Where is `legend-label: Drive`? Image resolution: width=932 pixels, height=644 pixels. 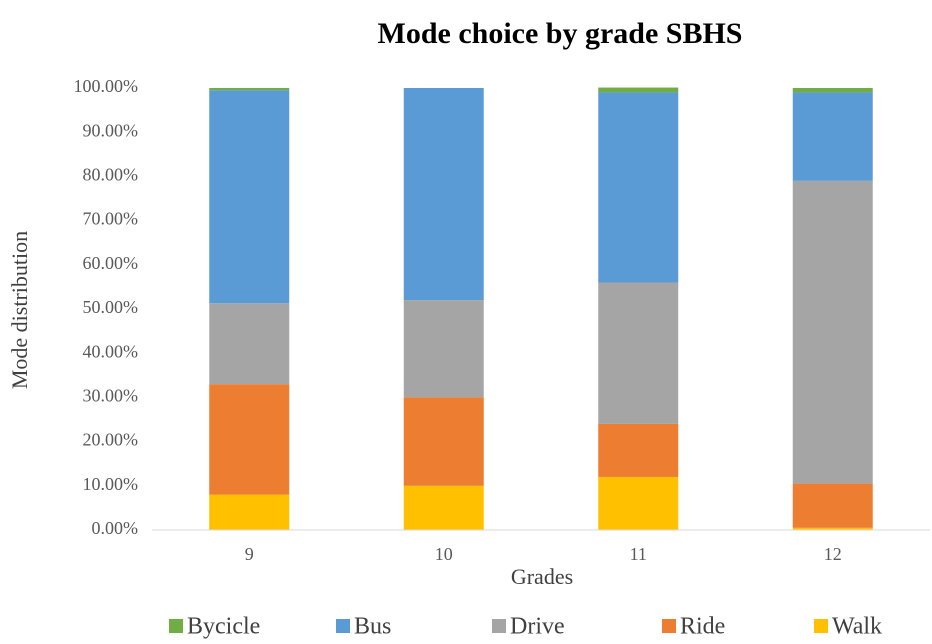
legend-label: Drive is located at coordinates (537, 627).